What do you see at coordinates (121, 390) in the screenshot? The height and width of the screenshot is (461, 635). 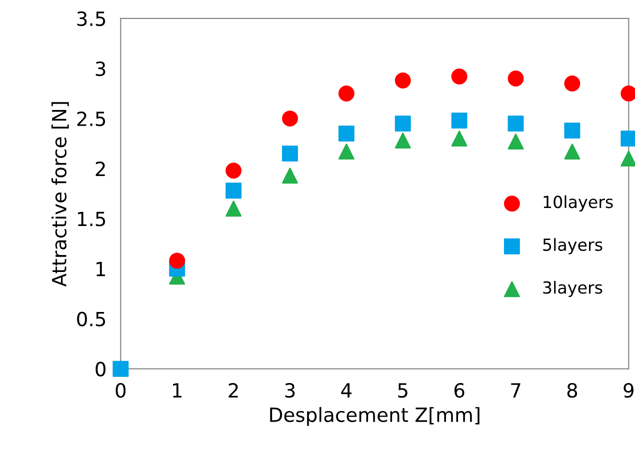 I see `x-tick-label: 0` at bounding box center [121, 390].